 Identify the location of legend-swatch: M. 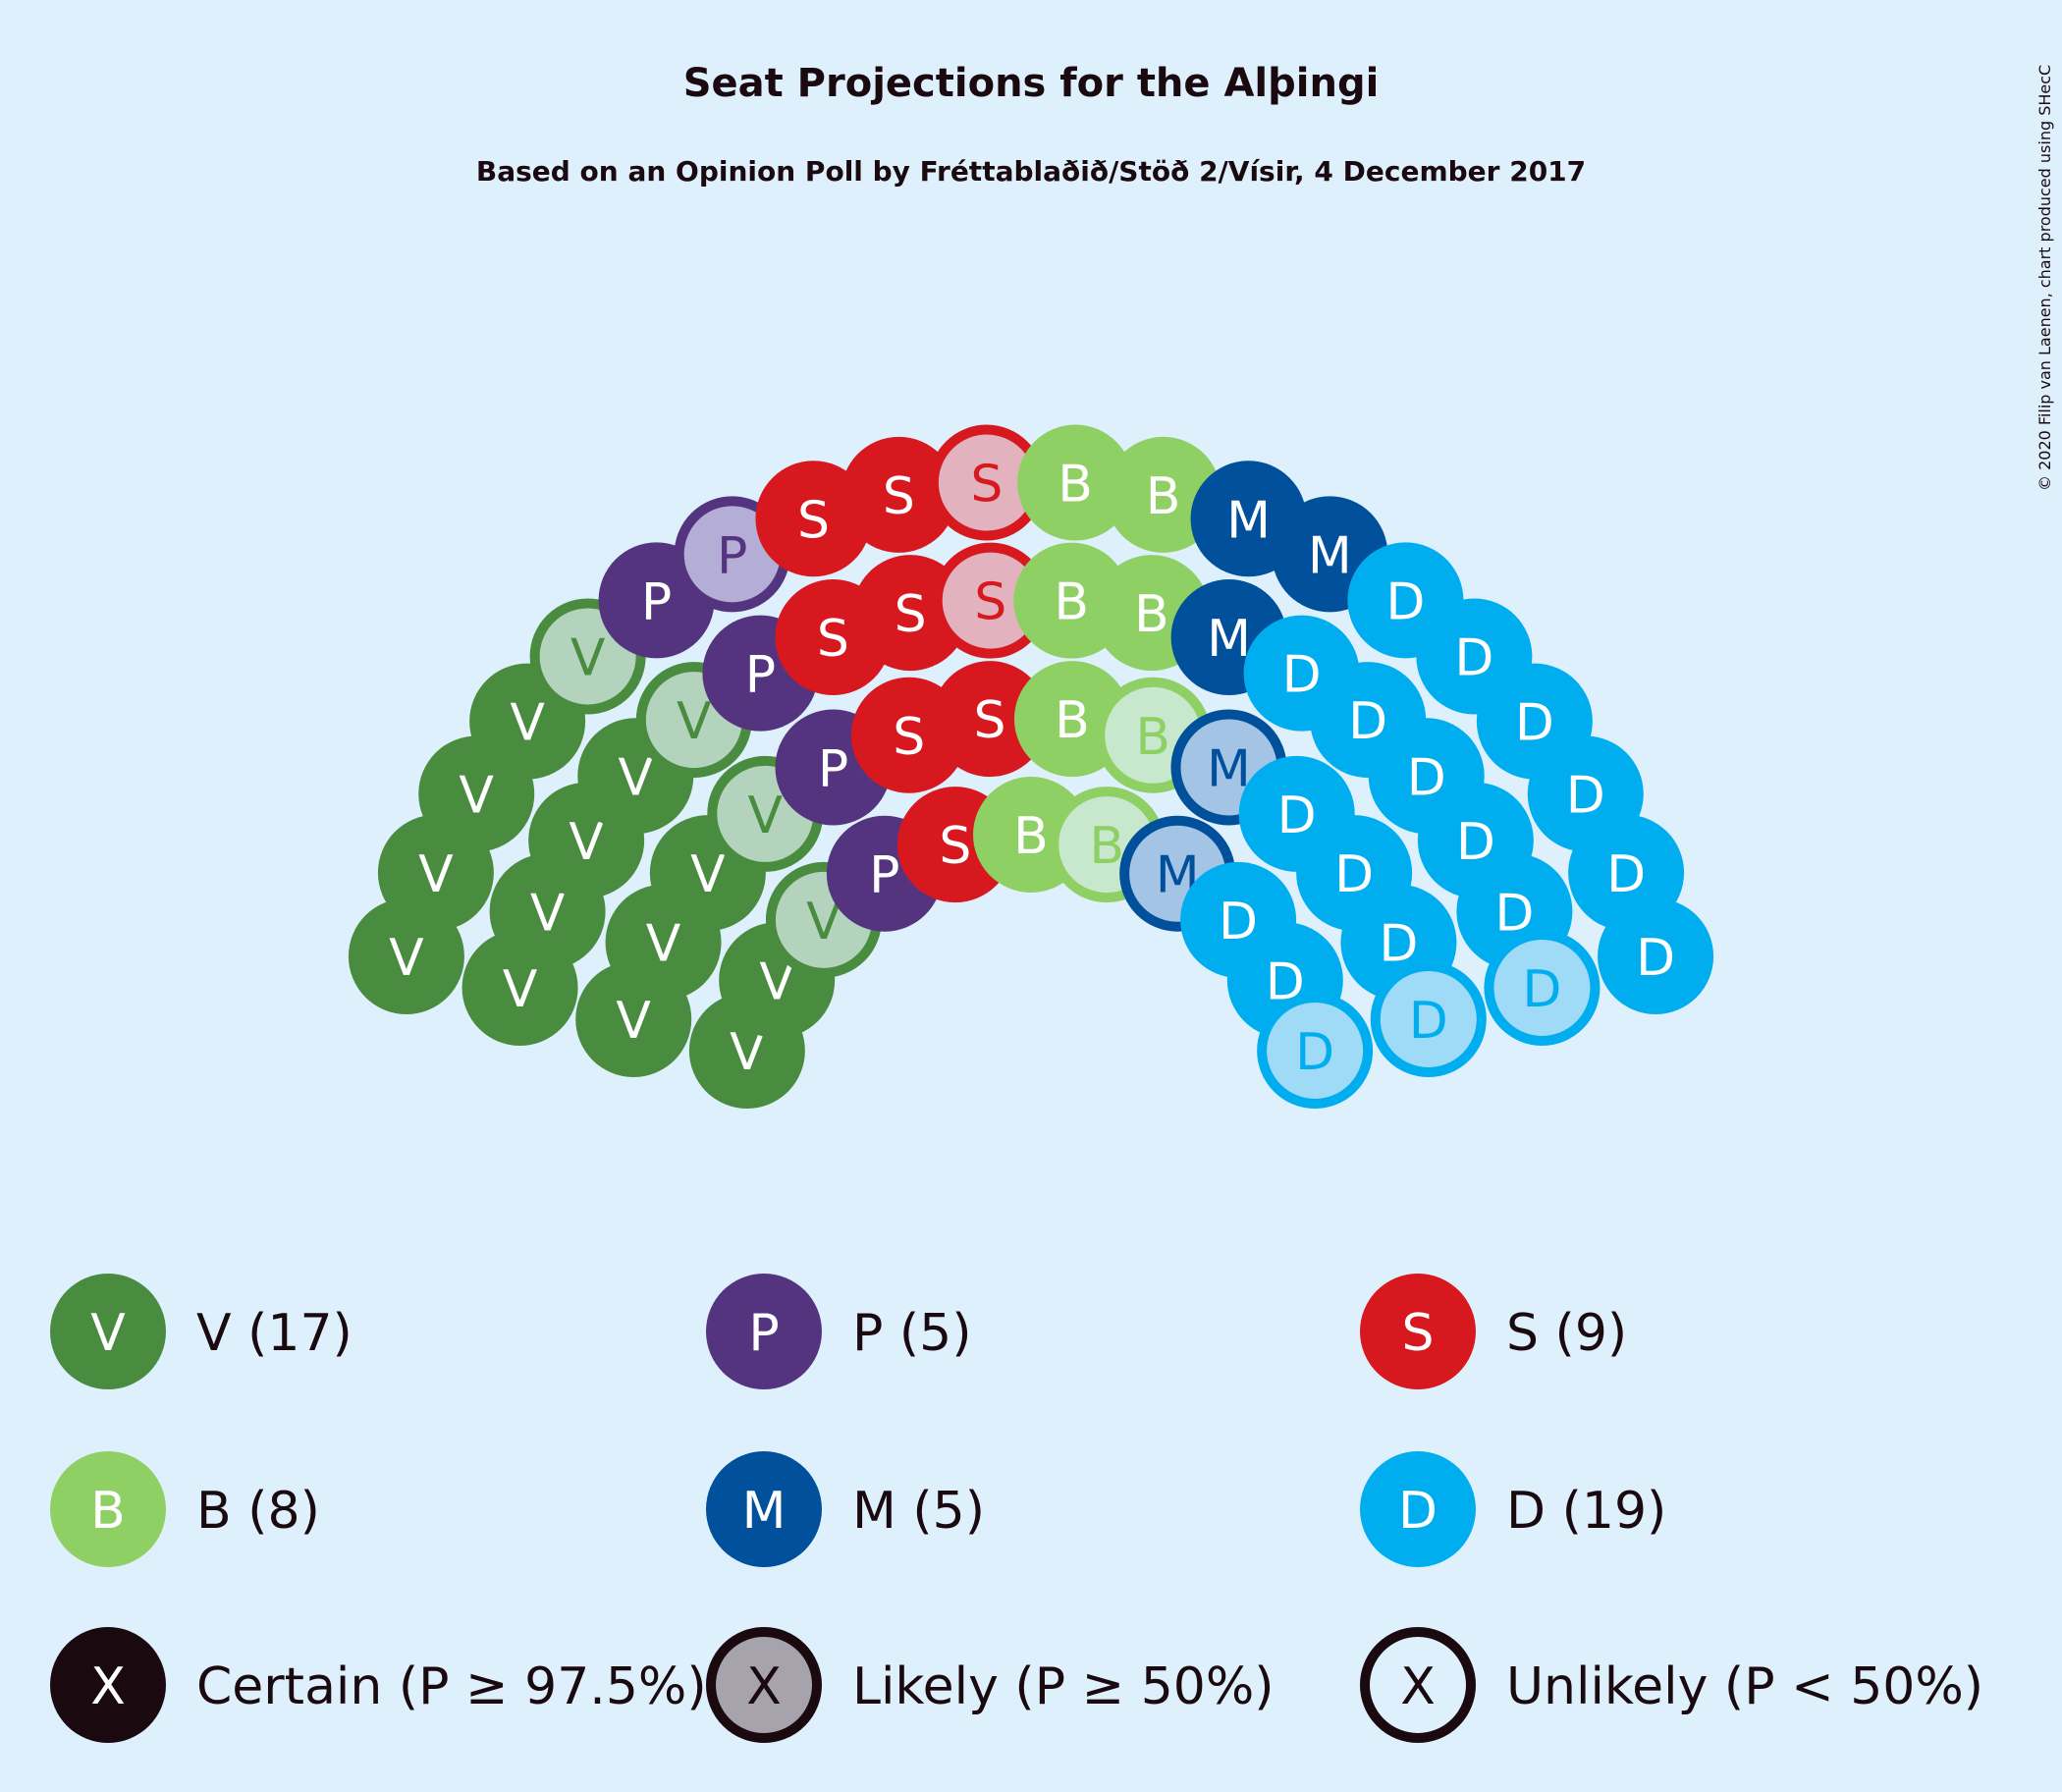
(764, 1509).